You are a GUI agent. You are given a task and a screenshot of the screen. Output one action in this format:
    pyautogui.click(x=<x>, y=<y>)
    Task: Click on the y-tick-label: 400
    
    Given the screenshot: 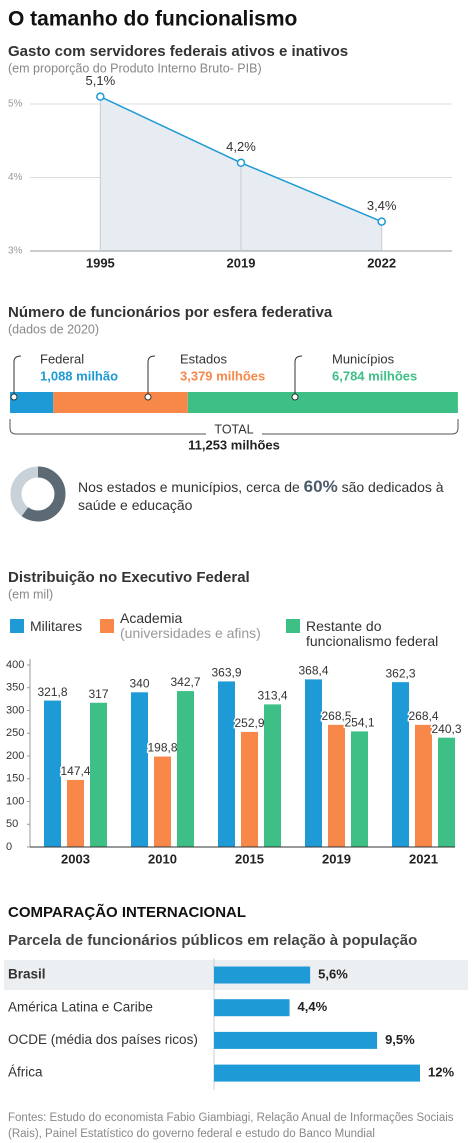 What is the action you would take?
    pyautogui.click(x=15, y=665)
    